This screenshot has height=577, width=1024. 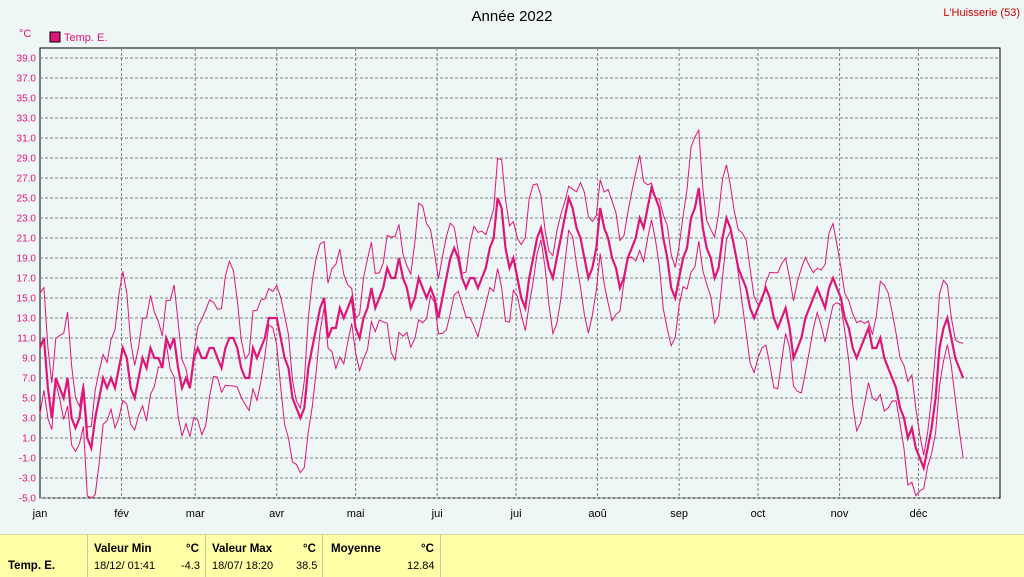 I want to click on y-tick-label: 17.0, so click(x=27, y=279).